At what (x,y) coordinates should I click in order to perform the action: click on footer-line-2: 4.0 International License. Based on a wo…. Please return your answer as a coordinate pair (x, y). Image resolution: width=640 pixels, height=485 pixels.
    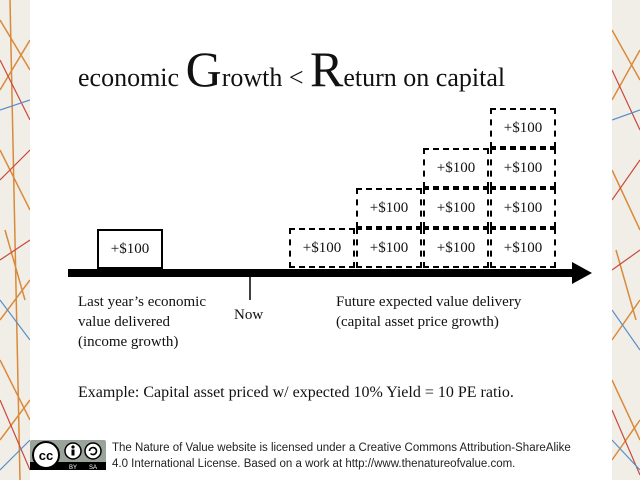
    Looking at the image, I should click on (314, 464).